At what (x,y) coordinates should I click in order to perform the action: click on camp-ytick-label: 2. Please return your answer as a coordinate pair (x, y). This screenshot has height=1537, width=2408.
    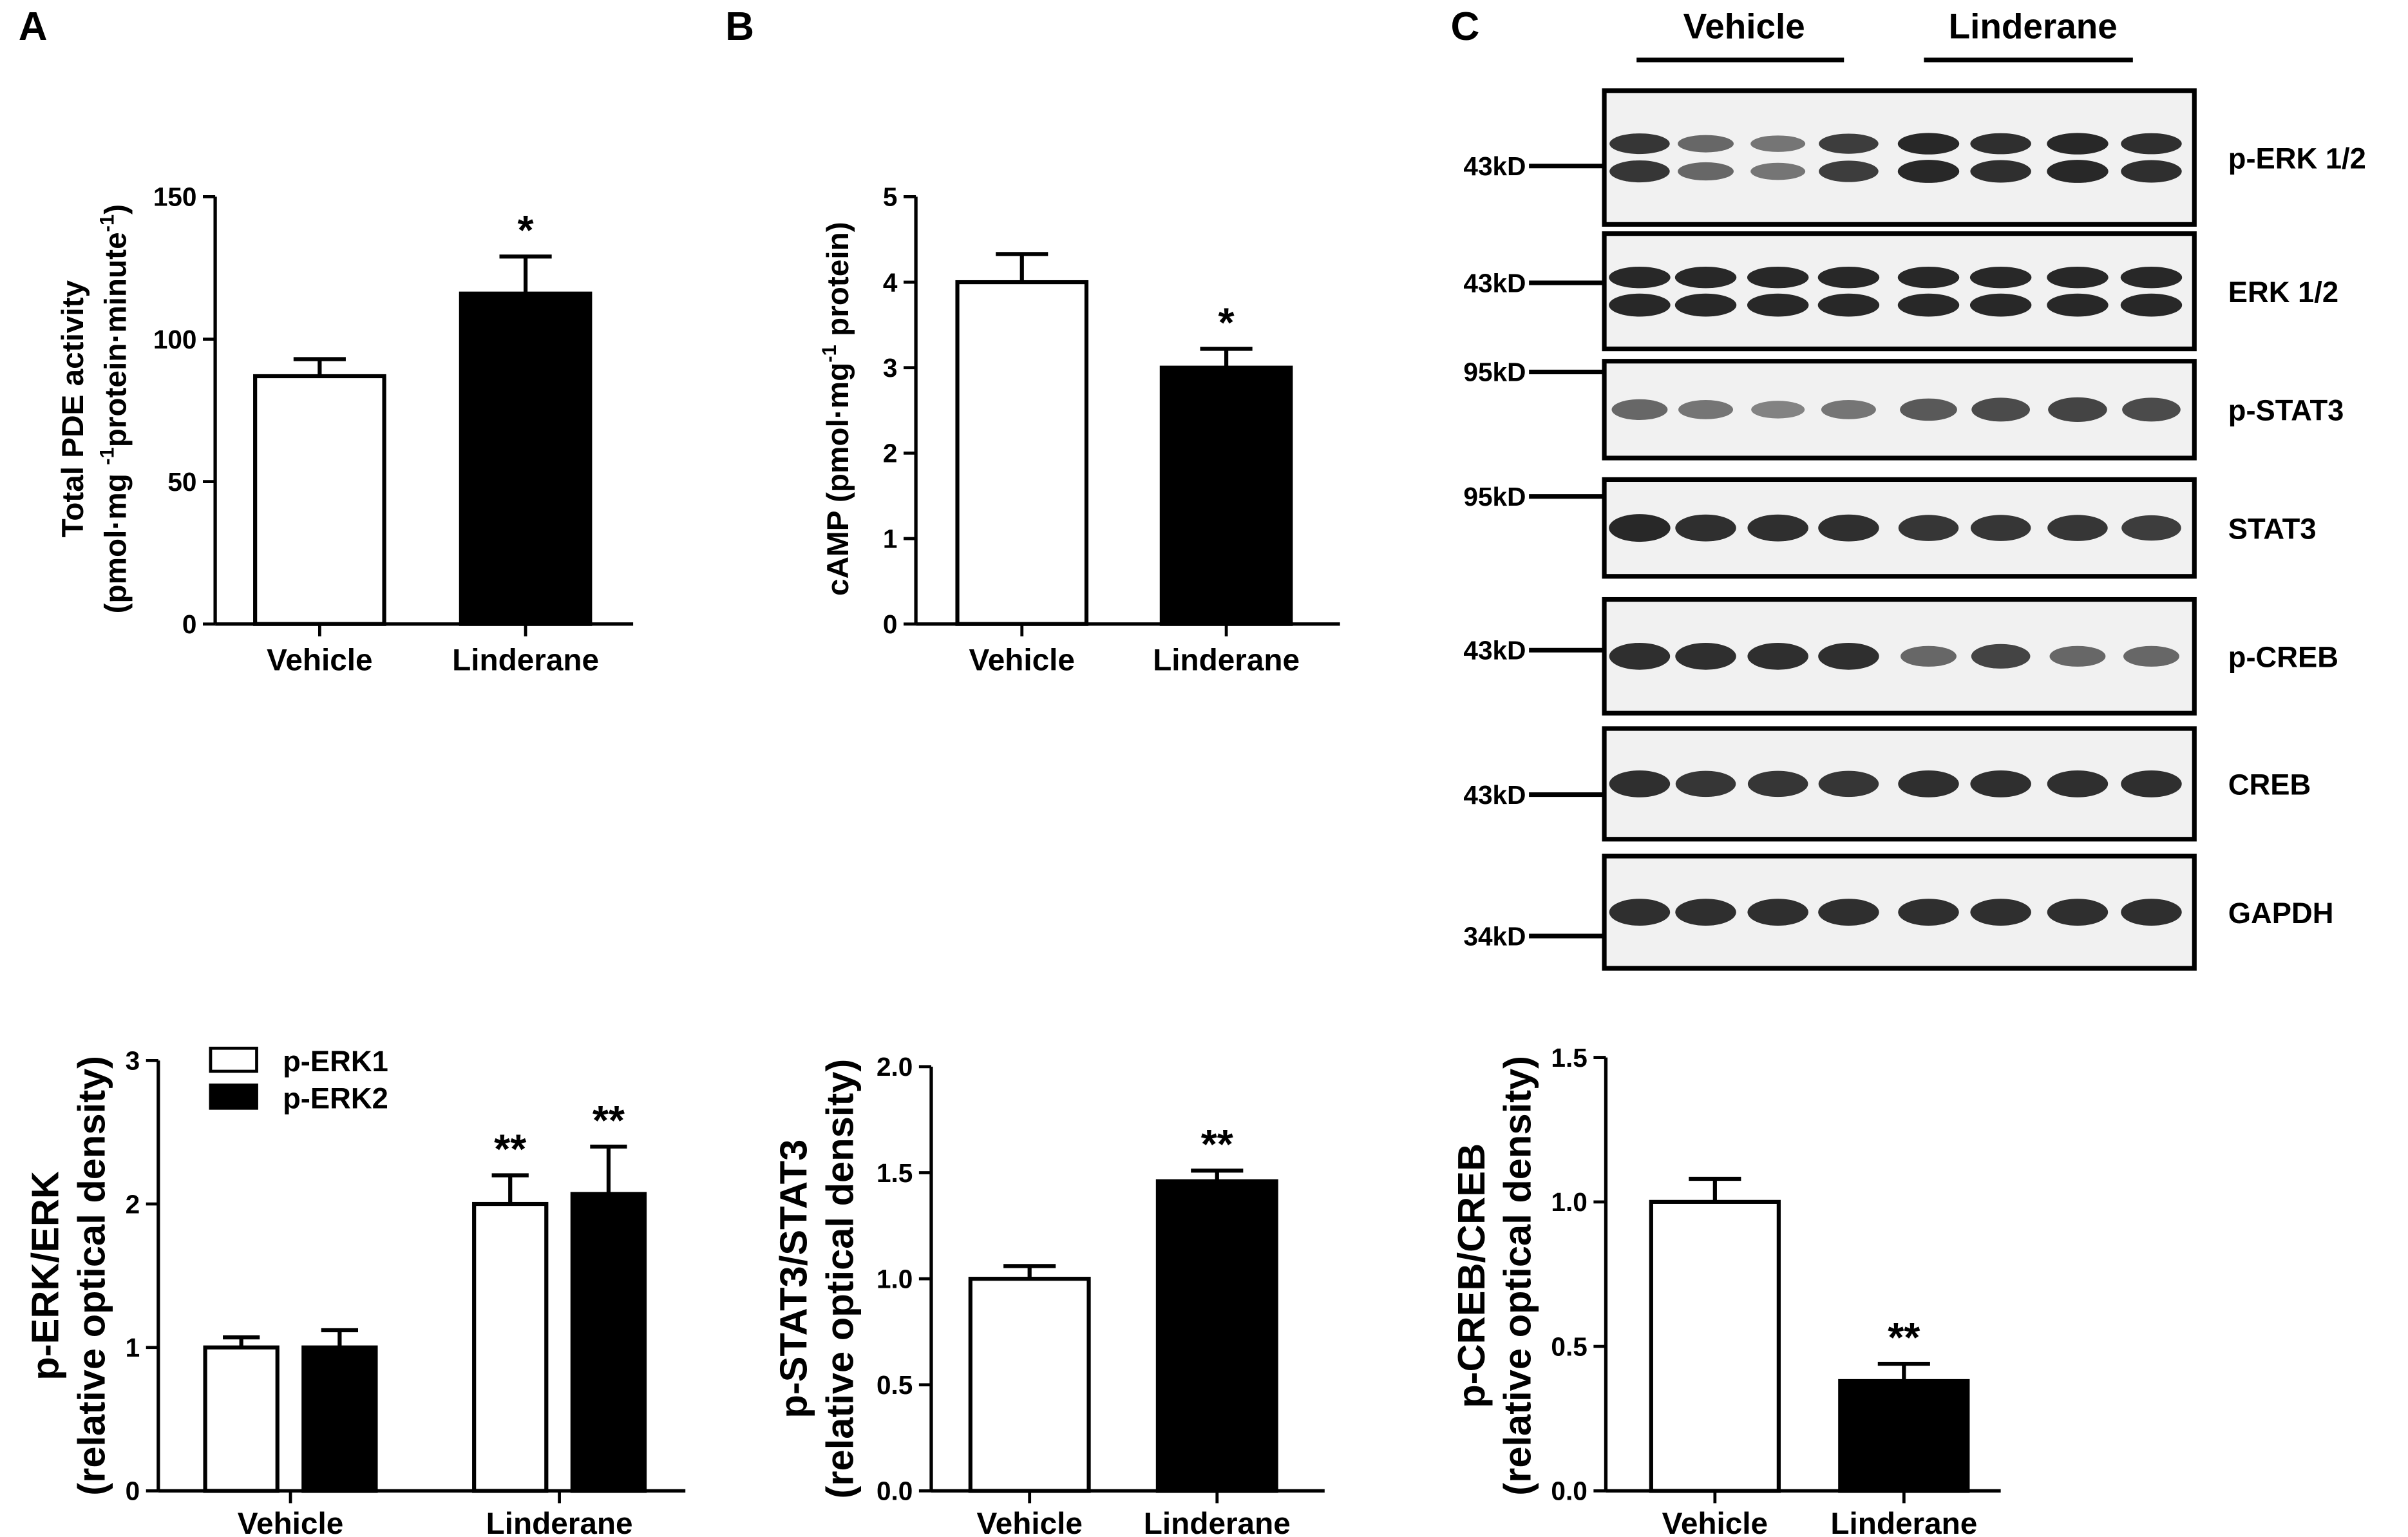
    Looking at the image, I should click on (891, 453).